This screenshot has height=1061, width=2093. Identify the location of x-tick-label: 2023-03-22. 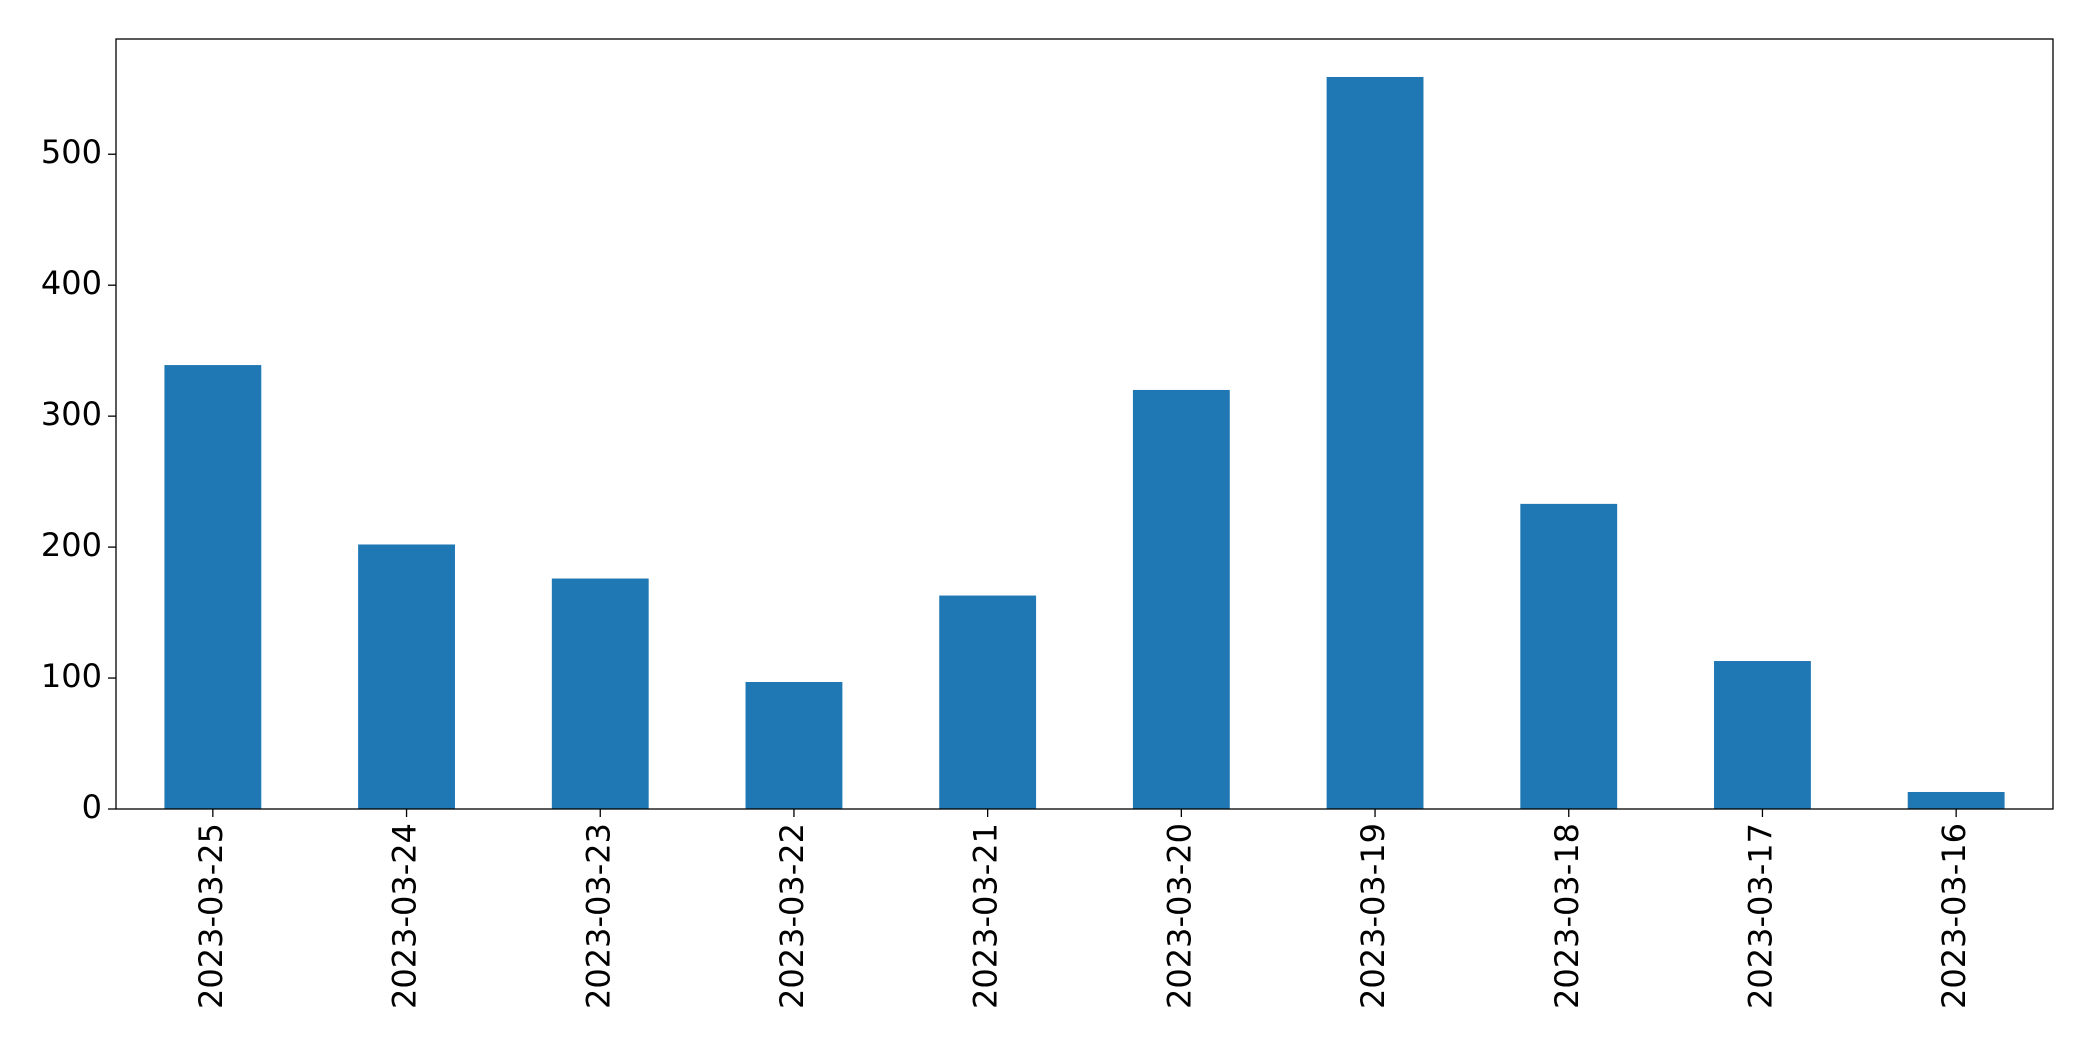
(792, 916).